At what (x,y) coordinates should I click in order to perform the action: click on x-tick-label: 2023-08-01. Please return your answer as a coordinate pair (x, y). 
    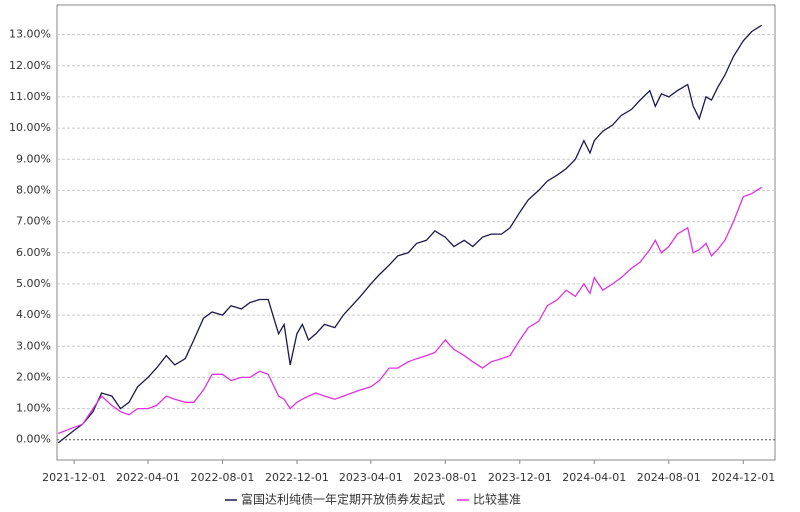
    Looking at the image, I should click on (445, 477).